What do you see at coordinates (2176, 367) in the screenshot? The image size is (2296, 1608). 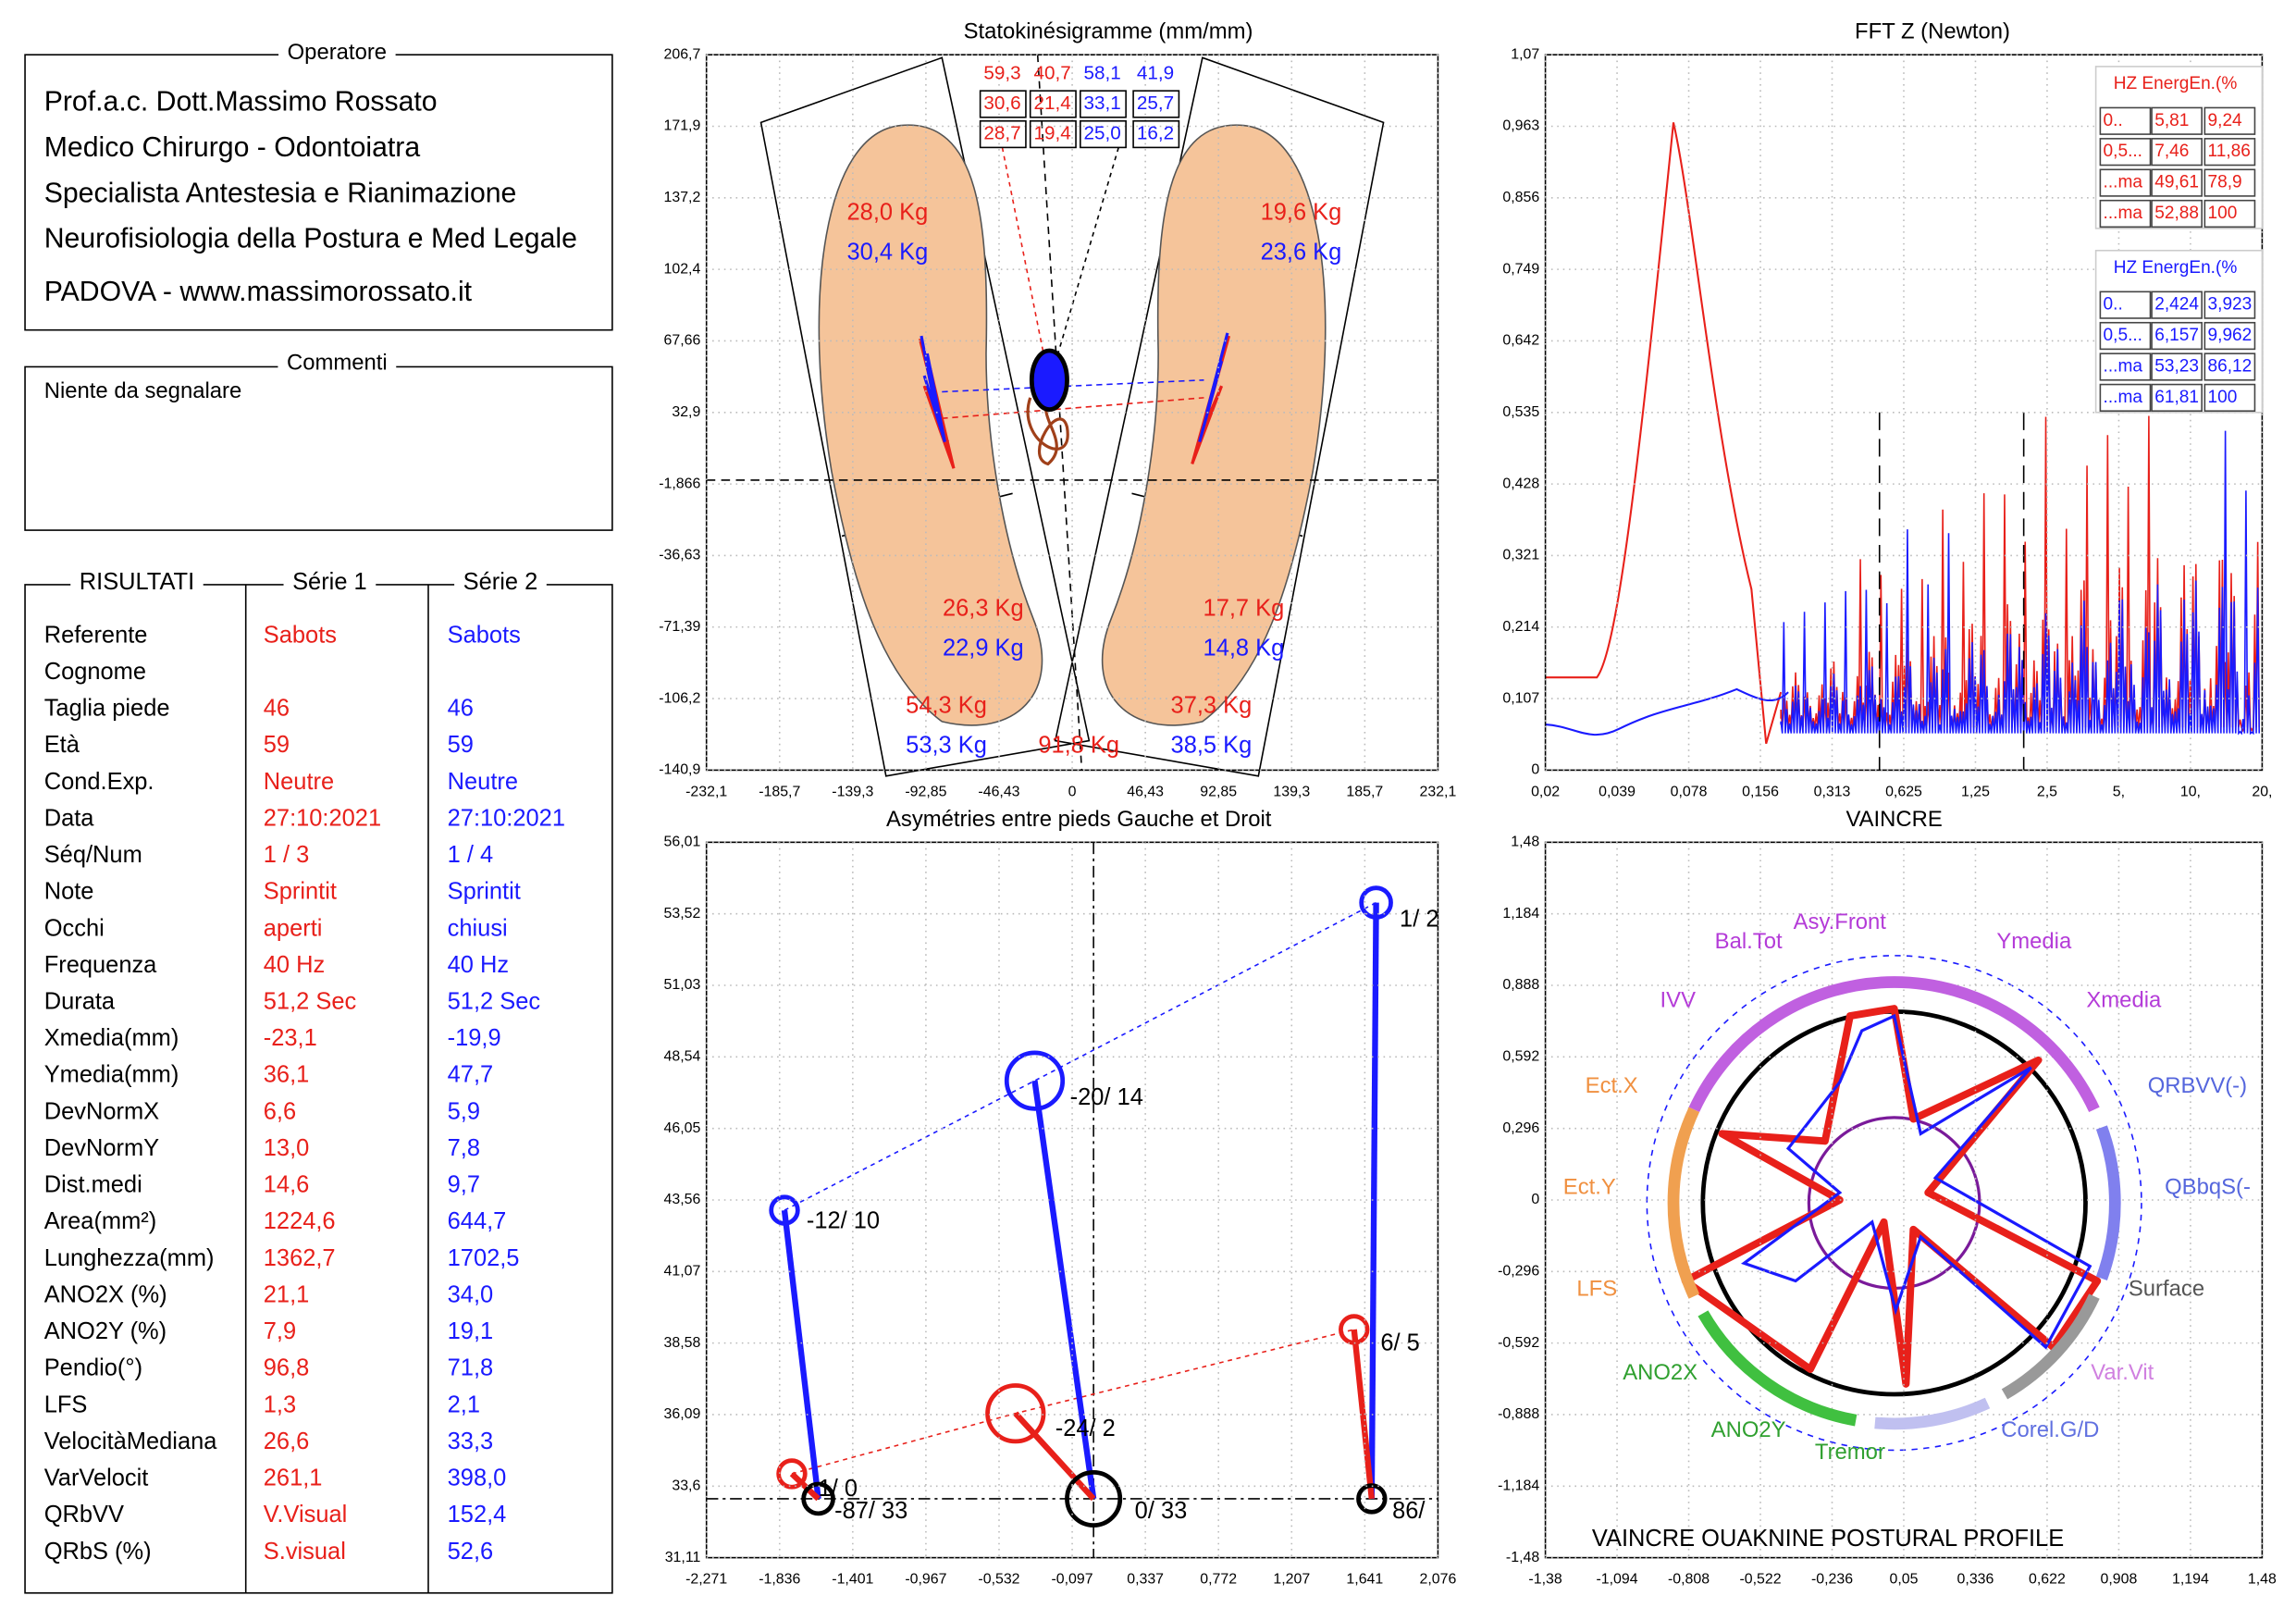 I see `table-cell: 53,23` at bounding box center [2176, 367].